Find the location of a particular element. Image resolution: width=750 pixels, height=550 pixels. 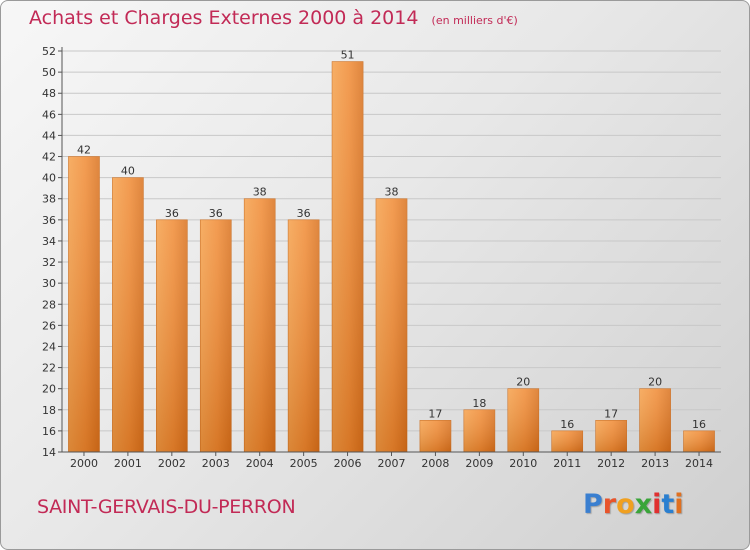

value-label-2014: 16 is located at coordinates (699, 424).